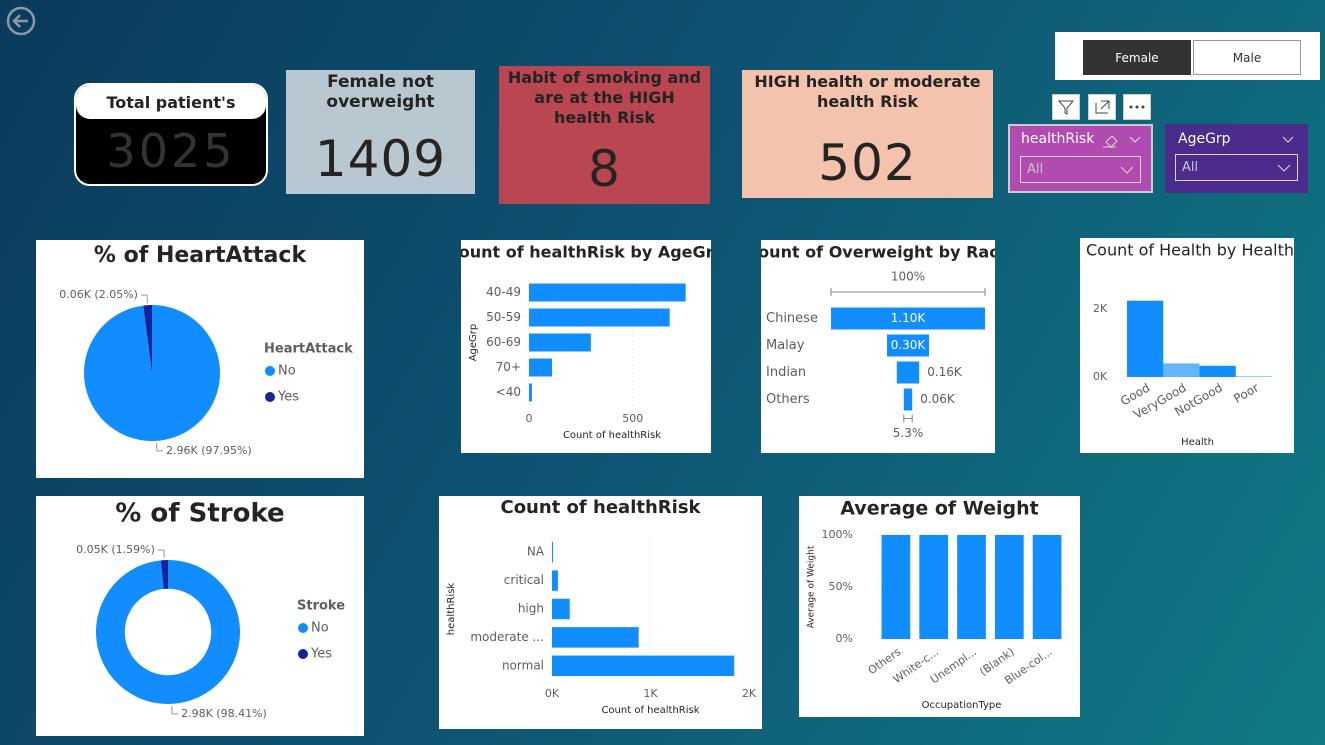 The height and width of the screenshot is (745, 1325). Describe the element at coordinates (586, 252) in the screenshot. I see `chart-title: Count of healthRisk by AgeGrp` at that location.